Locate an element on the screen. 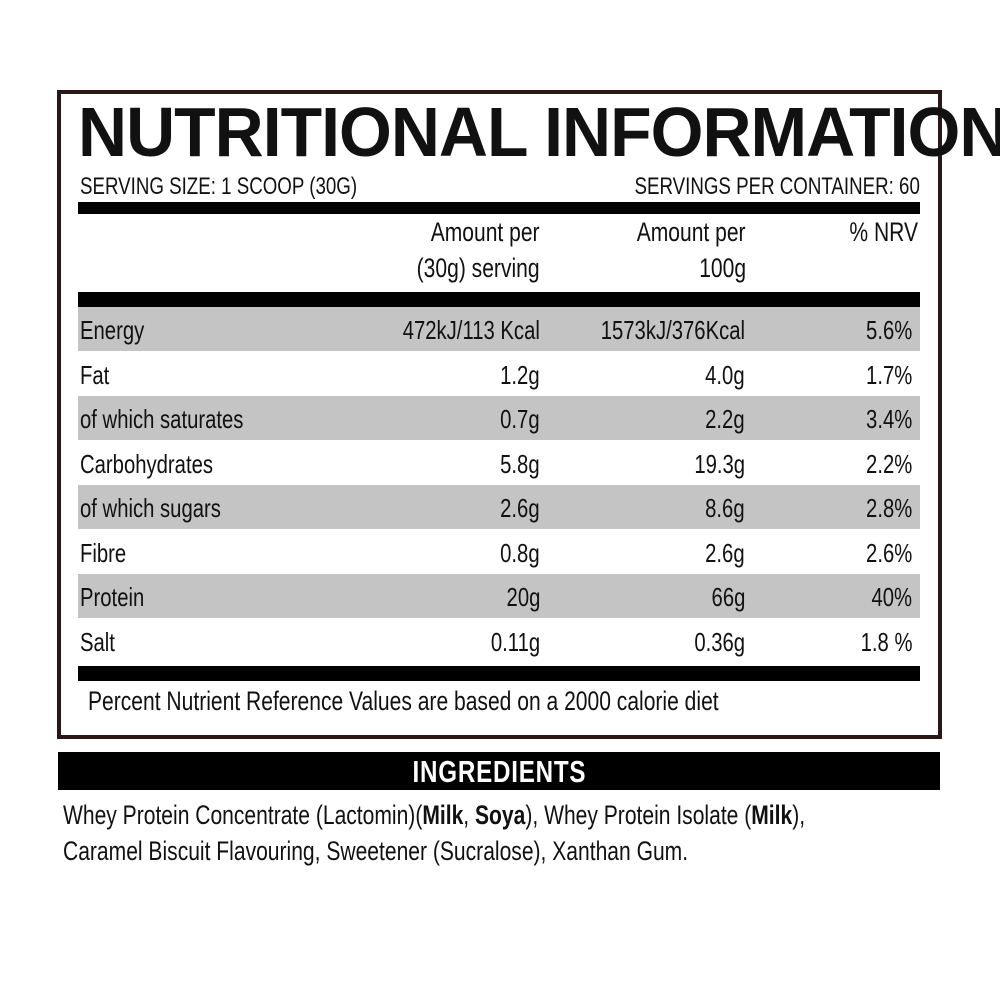  nutrient-name-text: of which sugars is located at coordinates (150, 508).